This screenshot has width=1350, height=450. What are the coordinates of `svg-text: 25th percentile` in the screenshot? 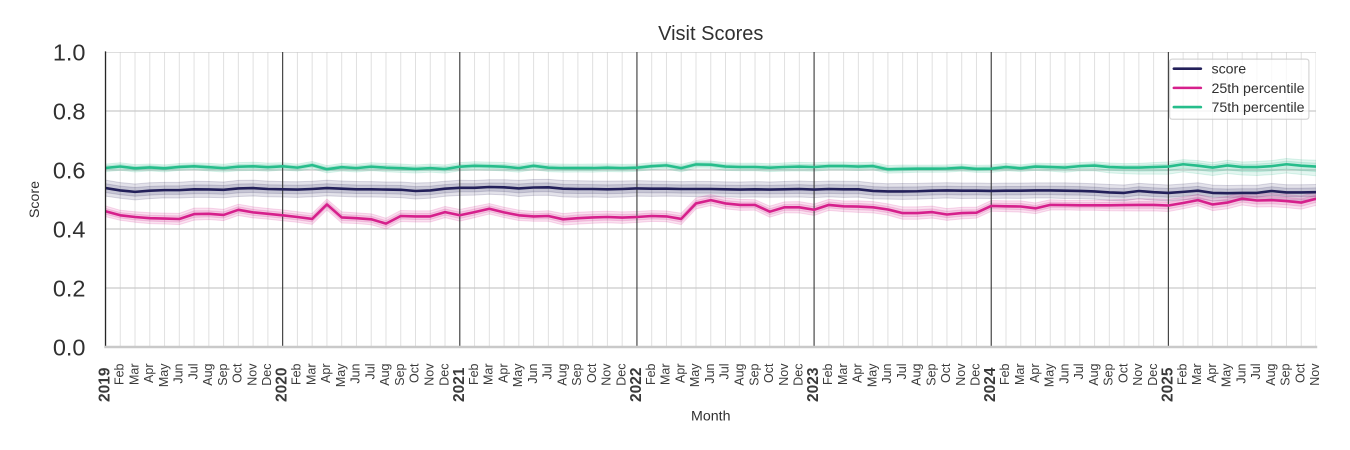 It's located at (1257, 89).